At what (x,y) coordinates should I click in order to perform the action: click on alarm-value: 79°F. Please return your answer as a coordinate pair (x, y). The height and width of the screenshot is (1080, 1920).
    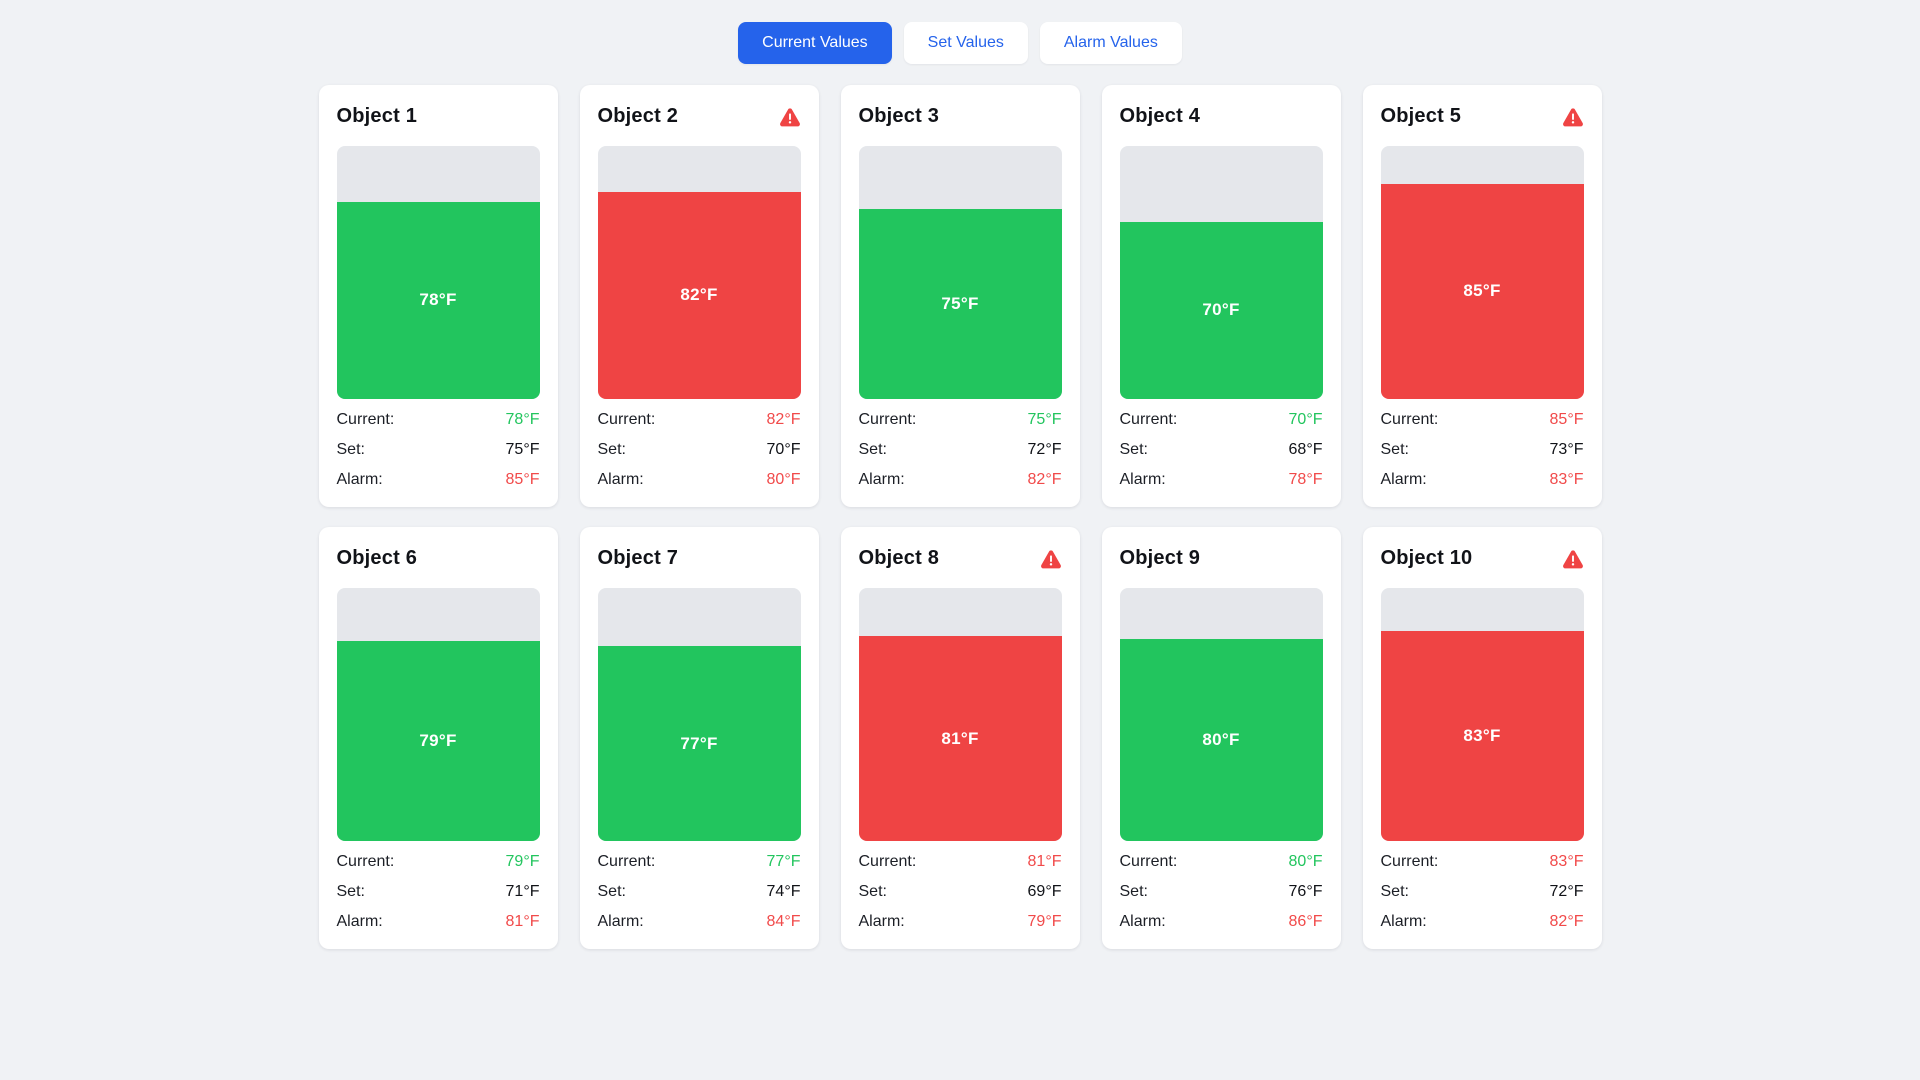
    Looking at the image, I should click on (1044, 921).